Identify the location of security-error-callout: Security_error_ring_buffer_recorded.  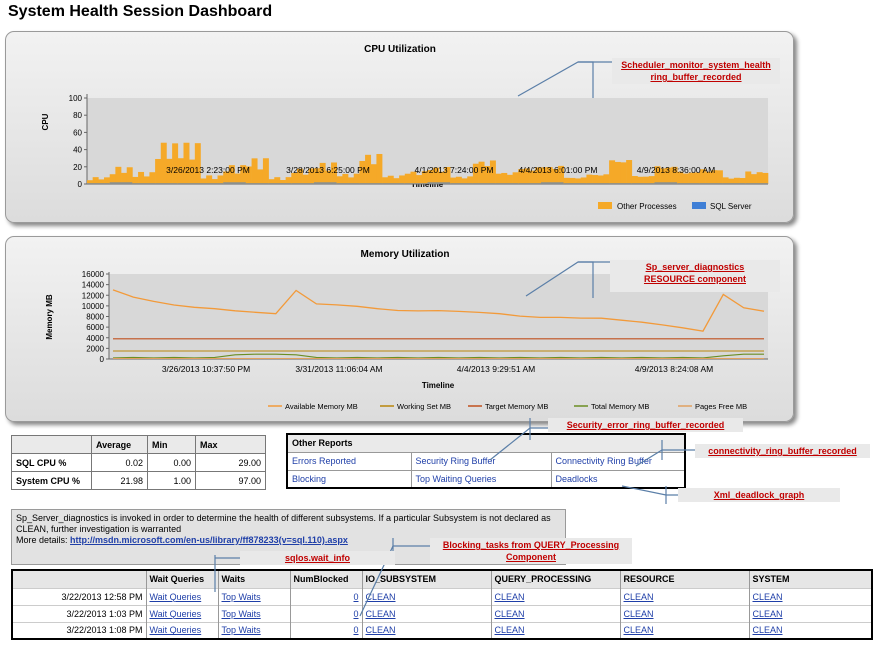
(645, 425).